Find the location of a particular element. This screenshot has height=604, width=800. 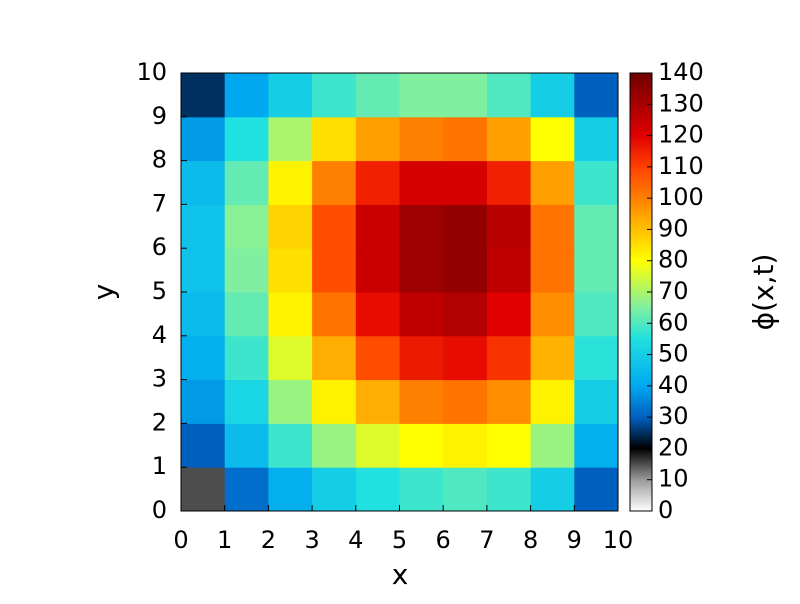

x-tick-label: 7 is located at coordinates (486, 540).